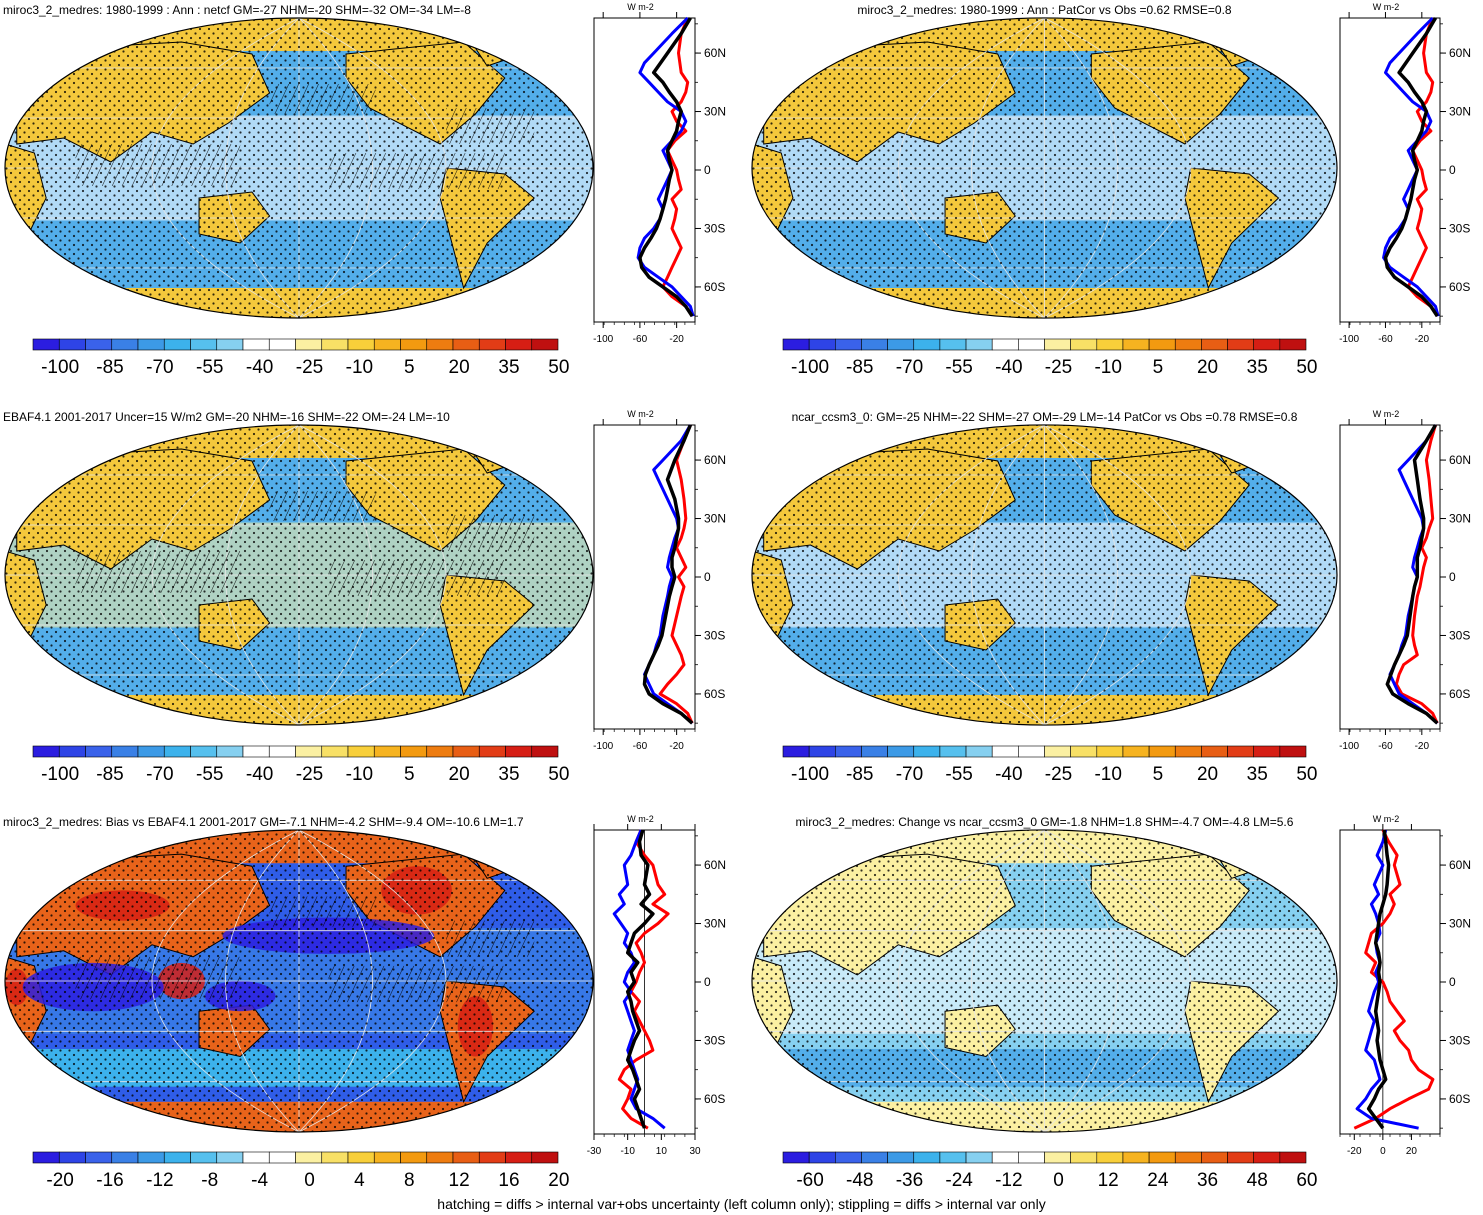  I want to click on colorbar-label: -10, so click(1107, 774).